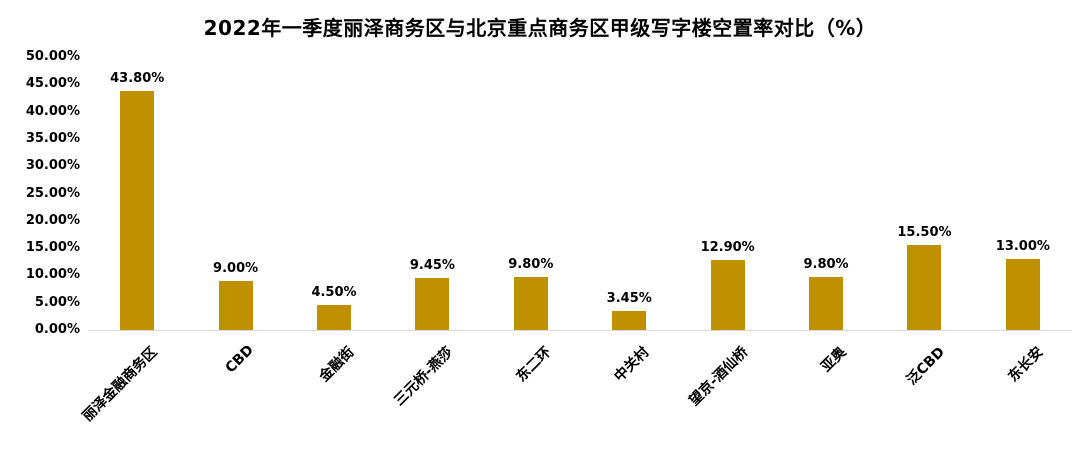 Image resolution: width=1080 pixels, height=473 pixels. I want to click on x-axis-category-label: 丽泽金融商务区, so click(120, 384).